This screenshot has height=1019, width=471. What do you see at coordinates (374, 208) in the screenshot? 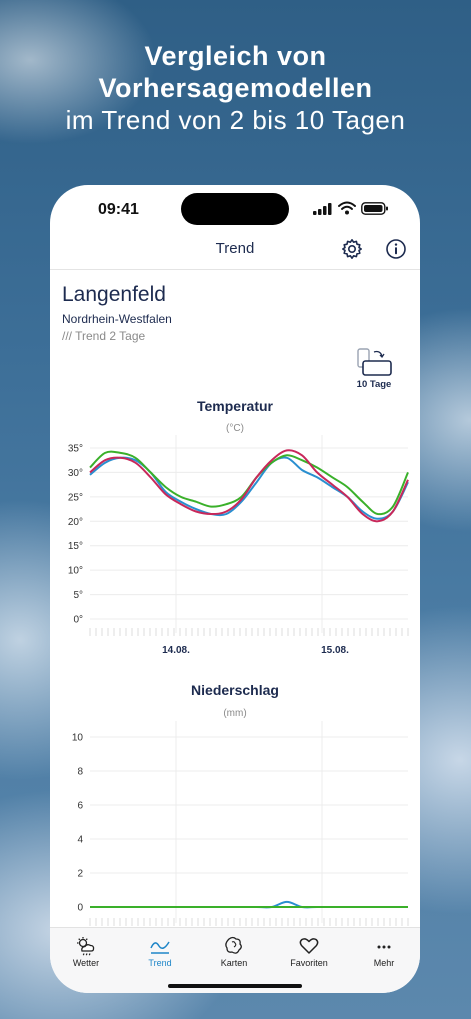
I see `battery-icon` at bounding box center [374, 208].